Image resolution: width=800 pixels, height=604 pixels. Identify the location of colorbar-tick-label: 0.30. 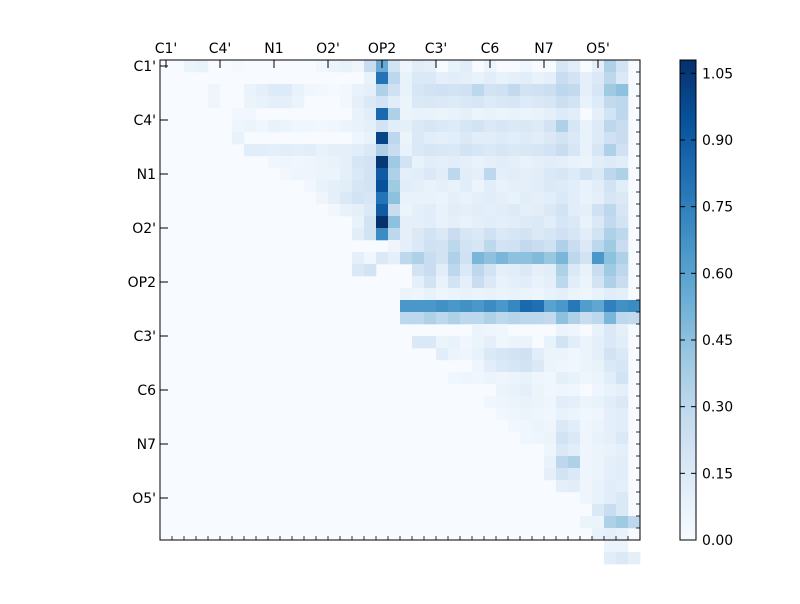
(717, 408).